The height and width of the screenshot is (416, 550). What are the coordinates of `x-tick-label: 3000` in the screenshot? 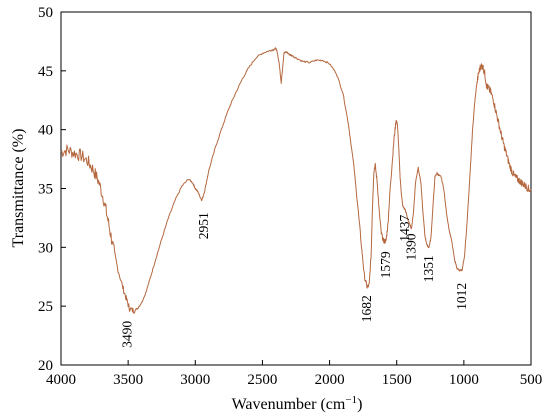 It's located at (195, 380).